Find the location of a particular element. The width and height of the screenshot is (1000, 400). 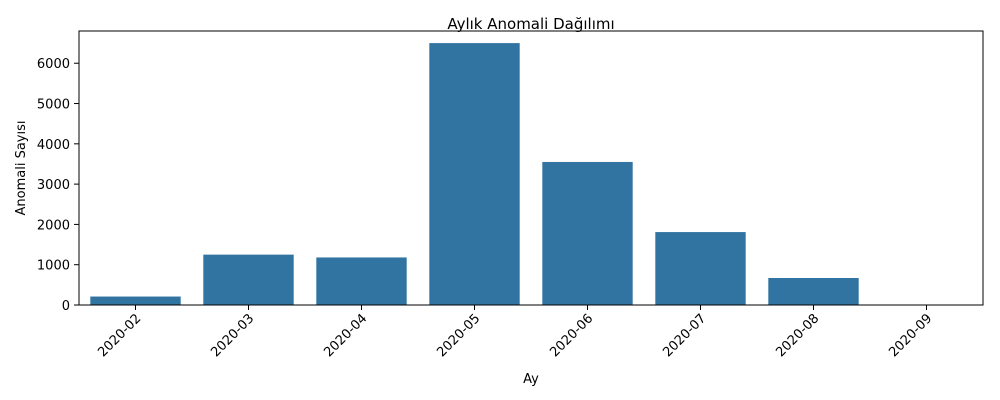

x-tick-label: 2020-02 is located at coordinates (119, 335).